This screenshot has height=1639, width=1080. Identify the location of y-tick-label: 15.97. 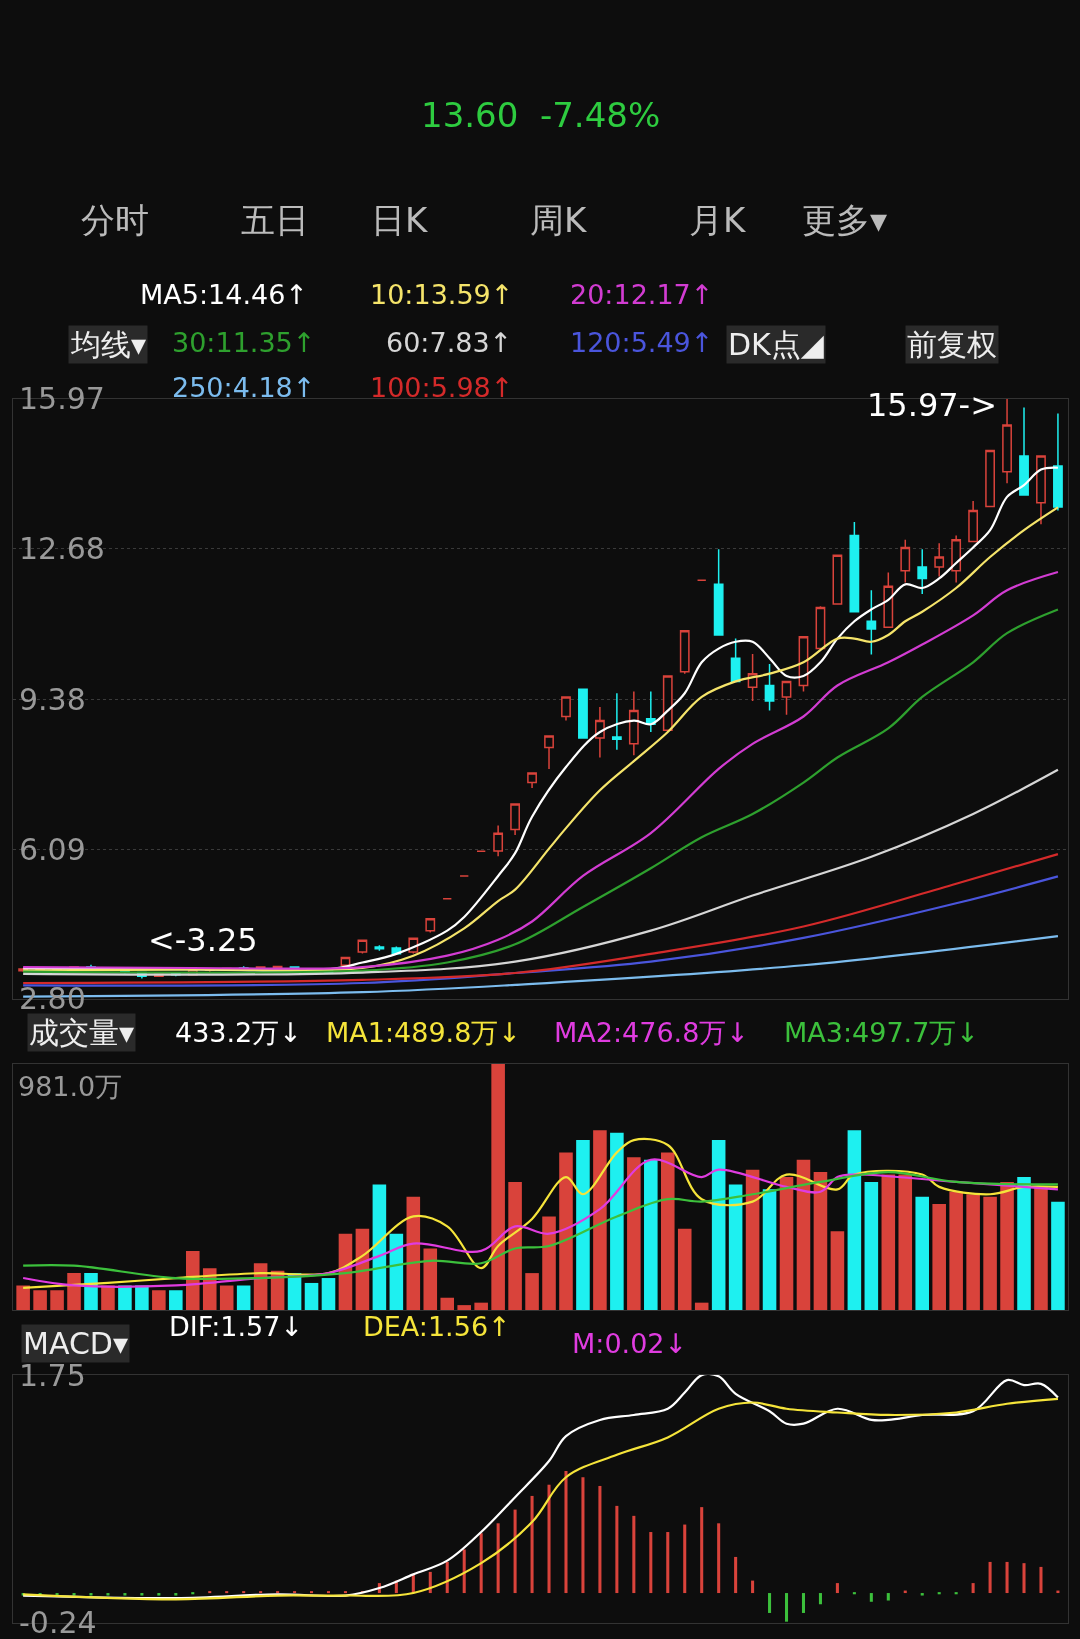
(62, 398).